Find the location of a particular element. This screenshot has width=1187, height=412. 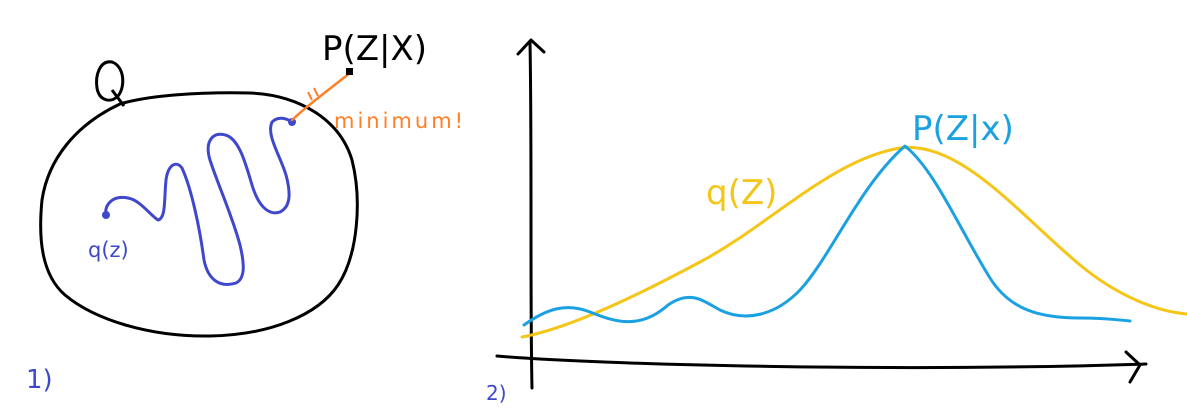

x-axis is located at coordinates (821, 362).